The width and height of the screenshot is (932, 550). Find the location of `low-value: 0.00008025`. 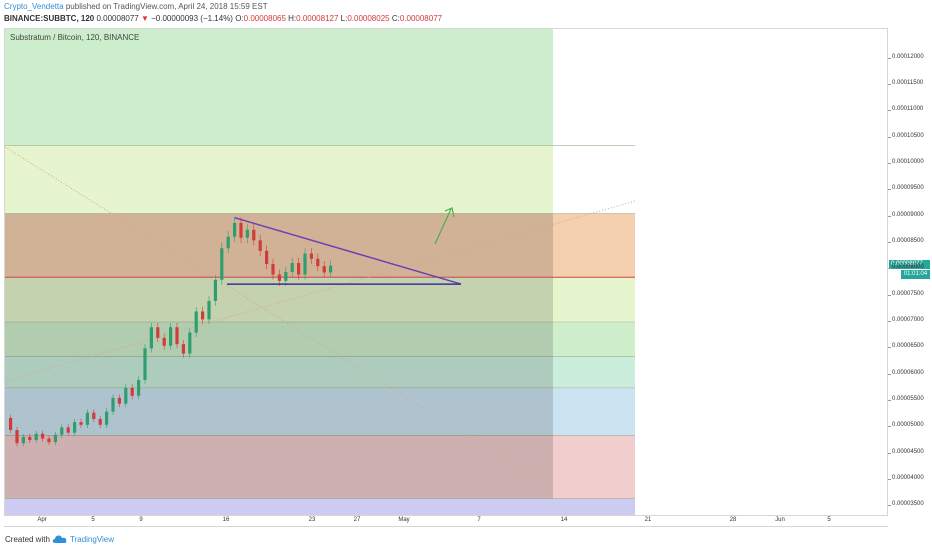

low-value: 0.00008025 is located at coordinates (368, 18).